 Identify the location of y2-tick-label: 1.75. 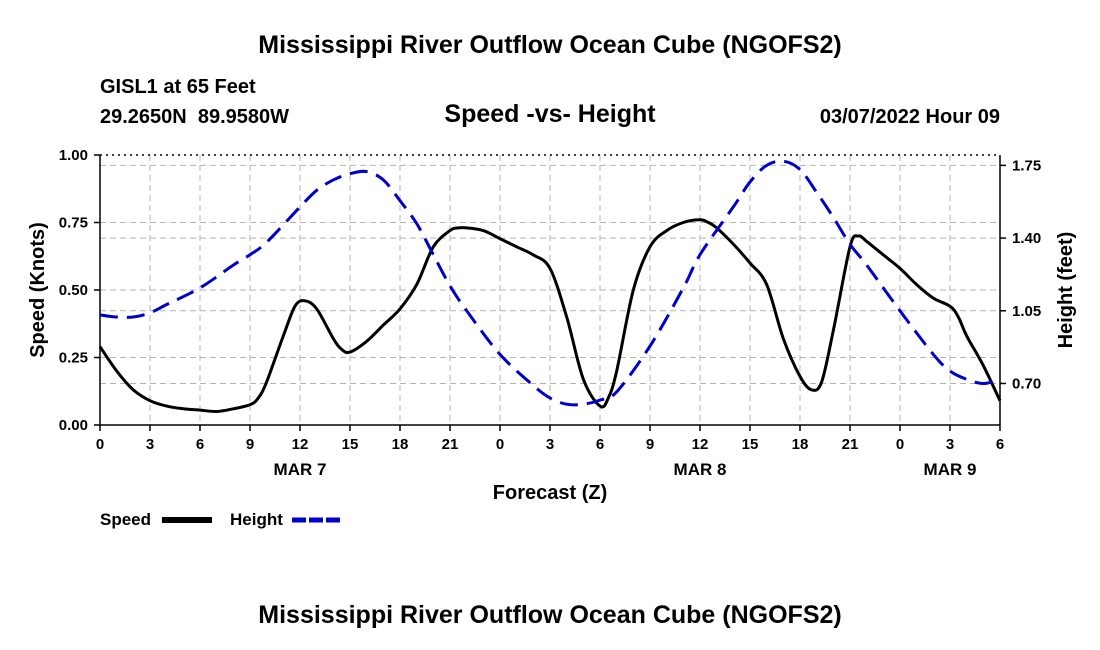
(1026, 165).